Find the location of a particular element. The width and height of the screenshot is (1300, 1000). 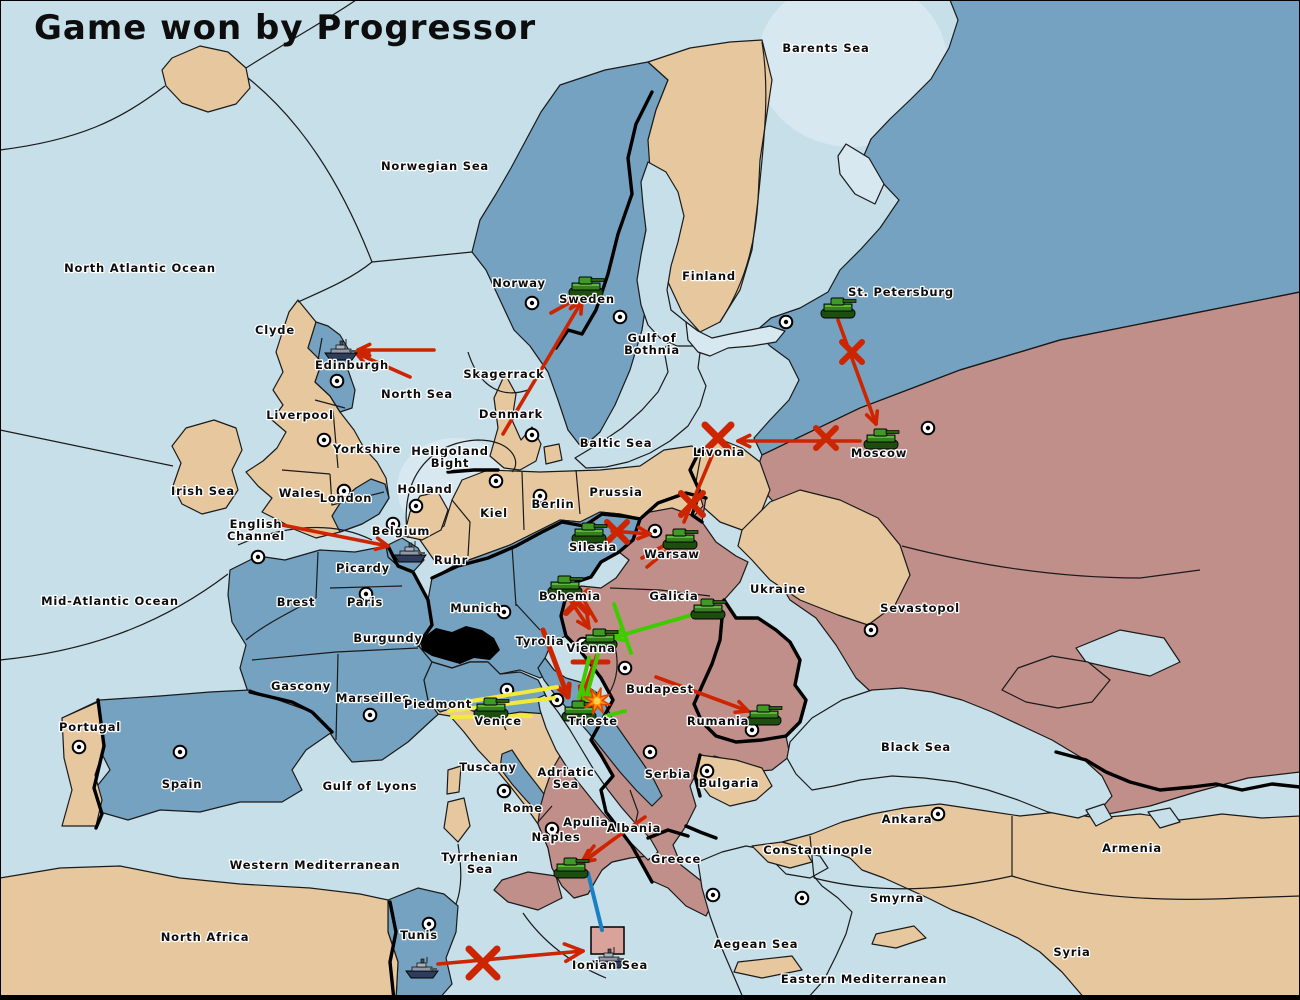

region-label: Irish Sea is located at coordinates (203, 491).